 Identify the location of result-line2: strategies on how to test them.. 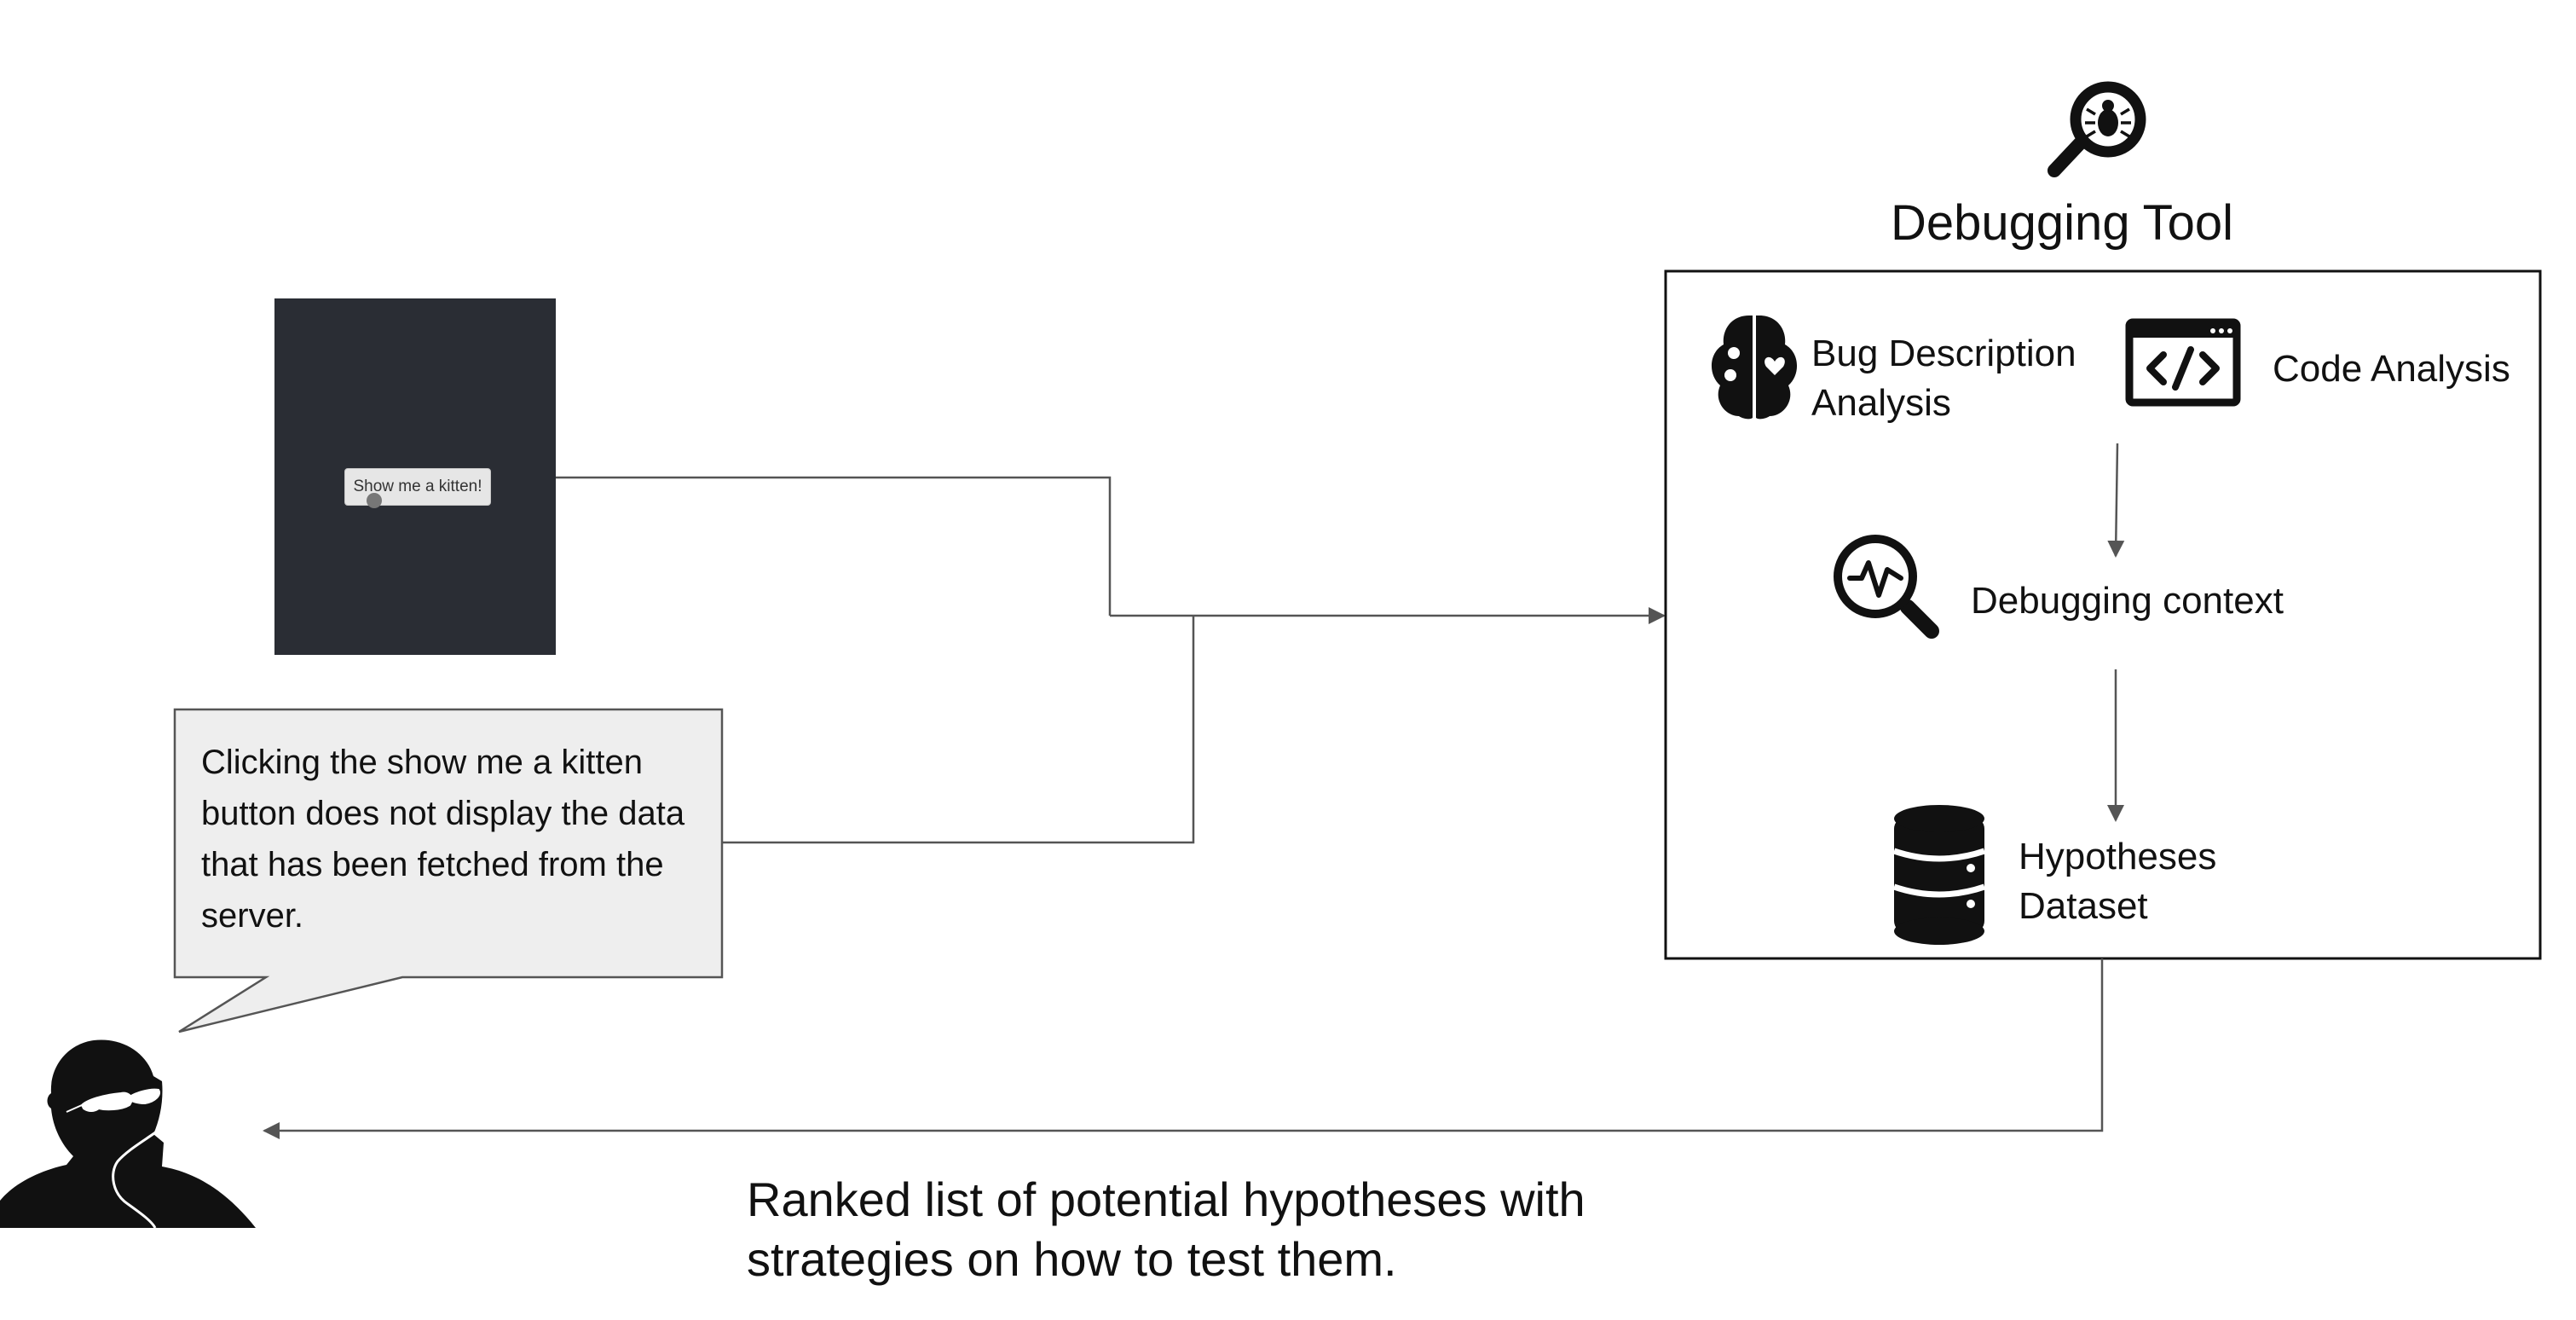
(1072, 1259).